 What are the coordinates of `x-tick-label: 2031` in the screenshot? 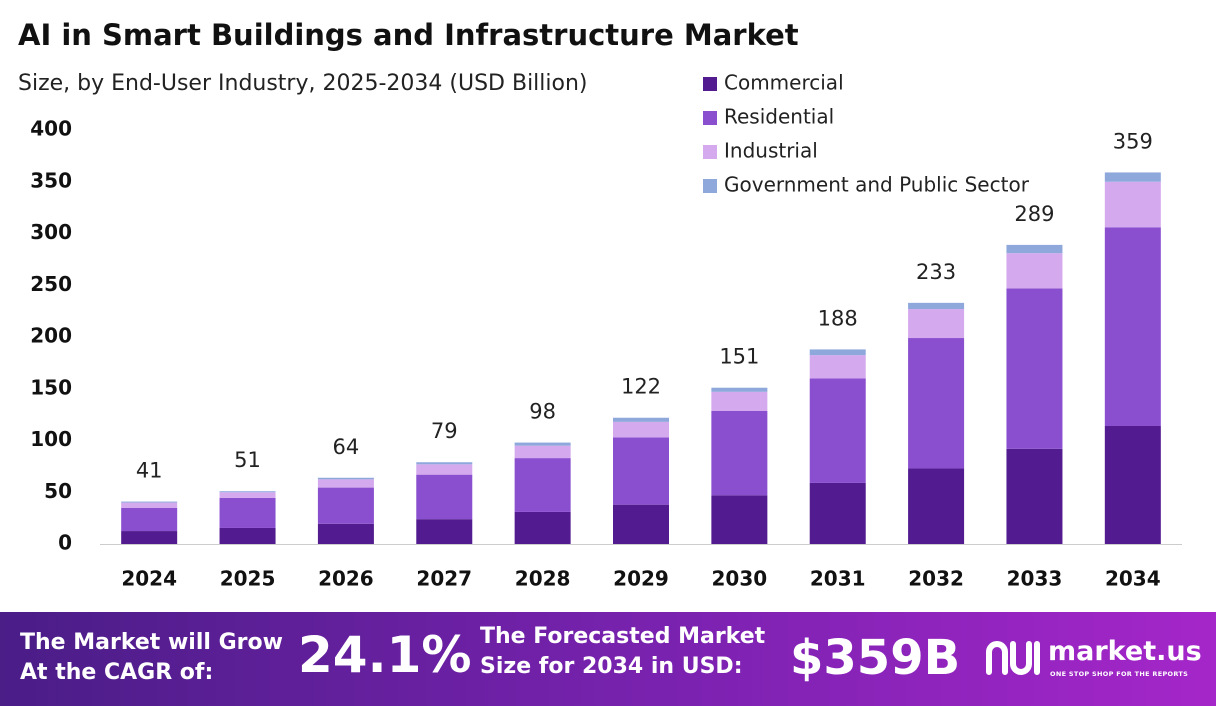 It's located at (838, 579).